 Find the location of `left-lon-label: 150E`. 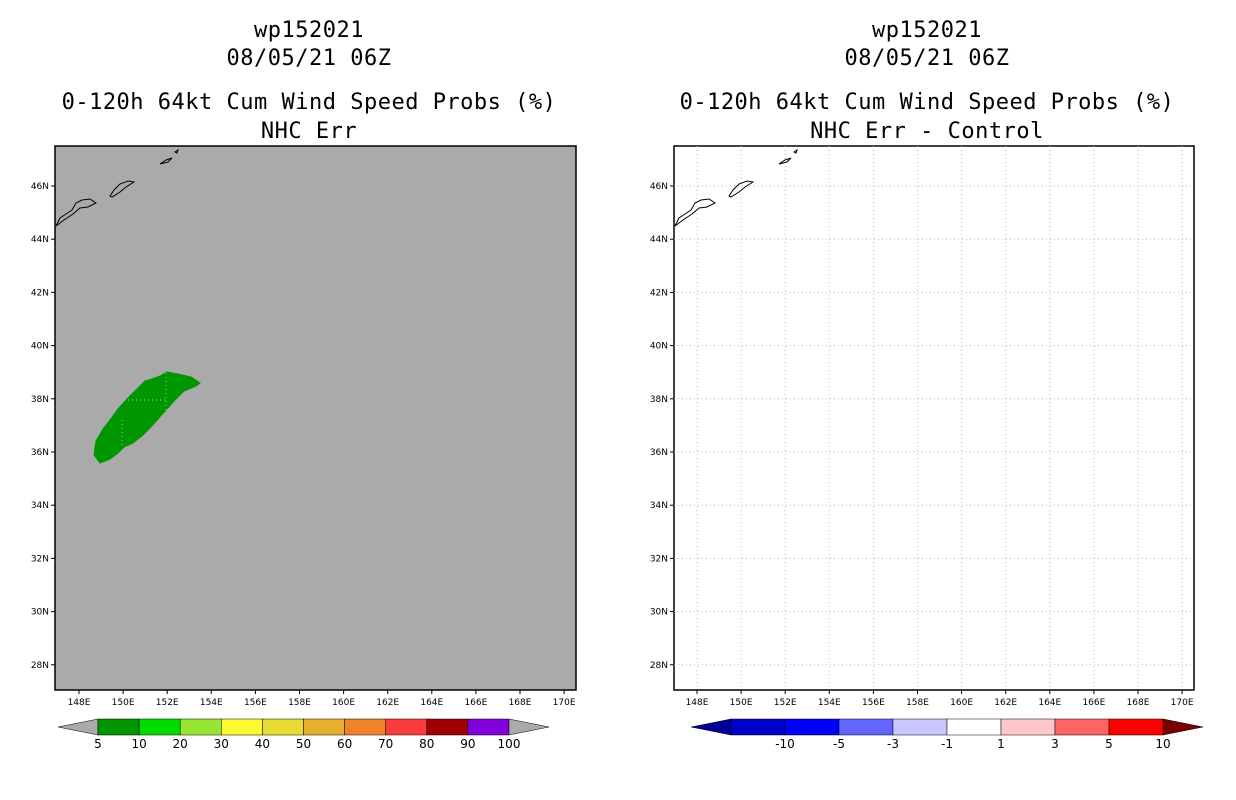

left-lon-label: 150E is located at coordinates (123, 703).